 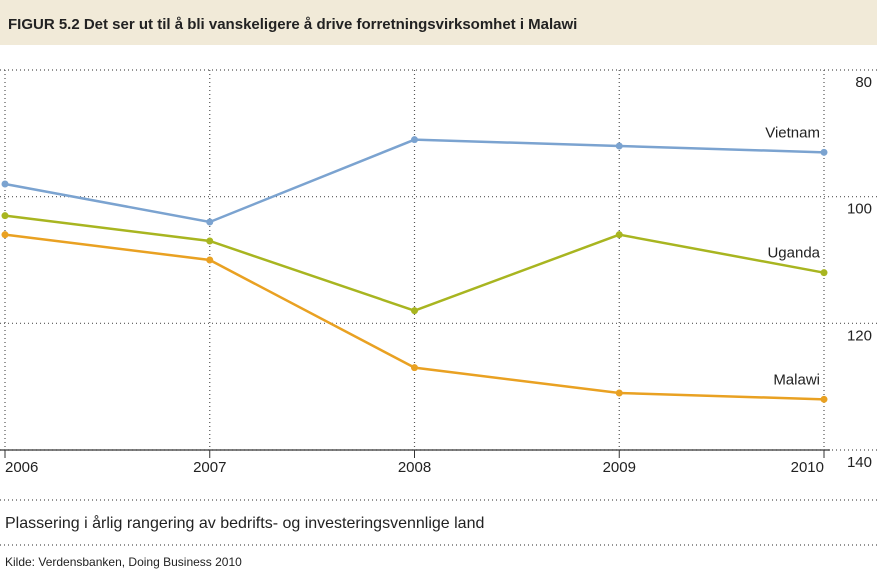 What do you see at coordinates (792, 132) in the screenshot?
I see `series-label: Vietnam` at bounding box center [792, 132].